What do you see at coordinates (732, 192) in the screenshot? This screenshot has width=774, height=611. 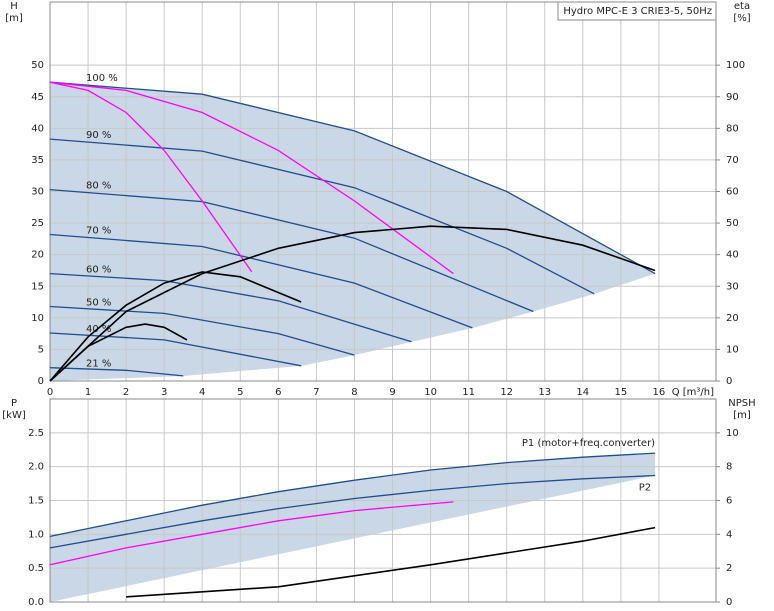 I see `y2-tick-label: 60` at bounding box center [732, 192].